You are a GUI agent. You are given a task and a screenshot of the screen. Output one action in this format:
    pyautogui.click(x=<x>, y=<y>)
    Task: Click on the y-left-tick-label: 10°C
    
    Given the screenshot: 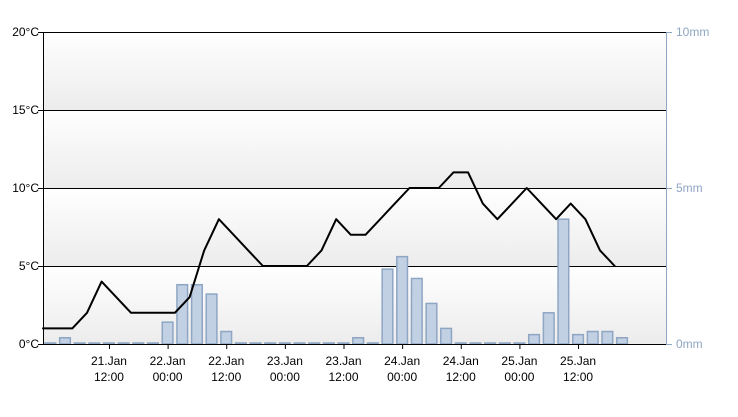 What is the action you would take?
    pyautogui.click(x=25, y=188)
    